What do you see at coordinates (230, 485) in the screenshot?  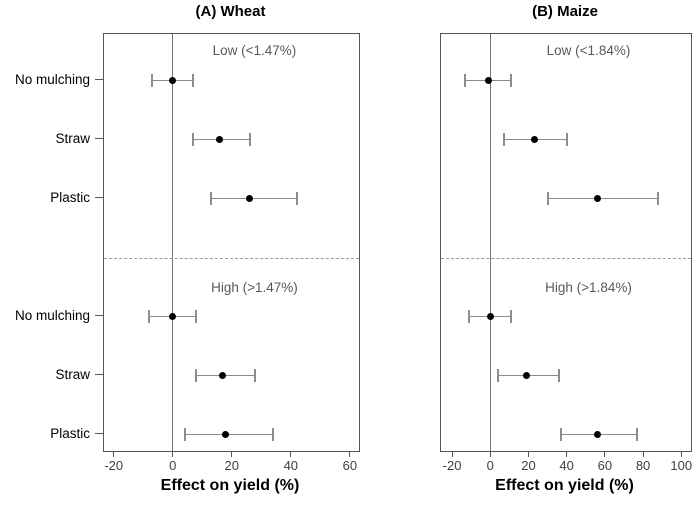 I see `x-axis-title-wheat: Effect on yield (%)` at bounding box center [230, 485].